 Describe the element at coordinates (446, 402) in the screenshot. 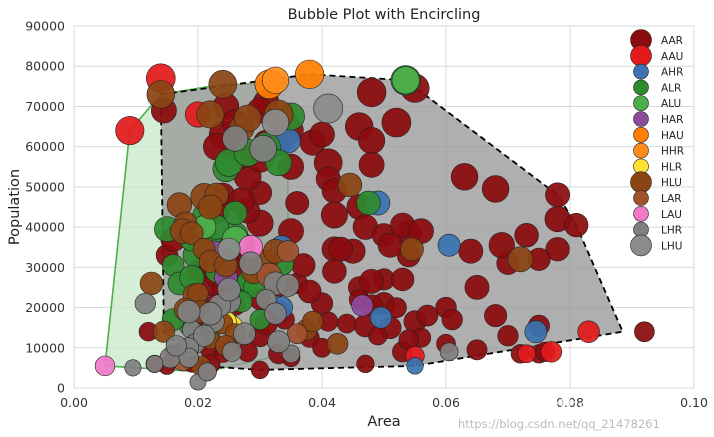

I see `x-tick-label: 0.06` at that location.